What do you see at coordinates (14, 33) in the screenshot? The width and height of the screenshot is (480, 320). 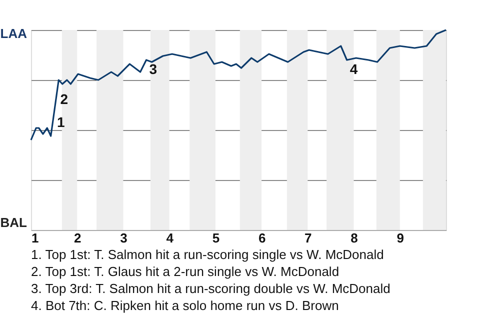 I see `text: LAA` at bounding box center [14, 33].